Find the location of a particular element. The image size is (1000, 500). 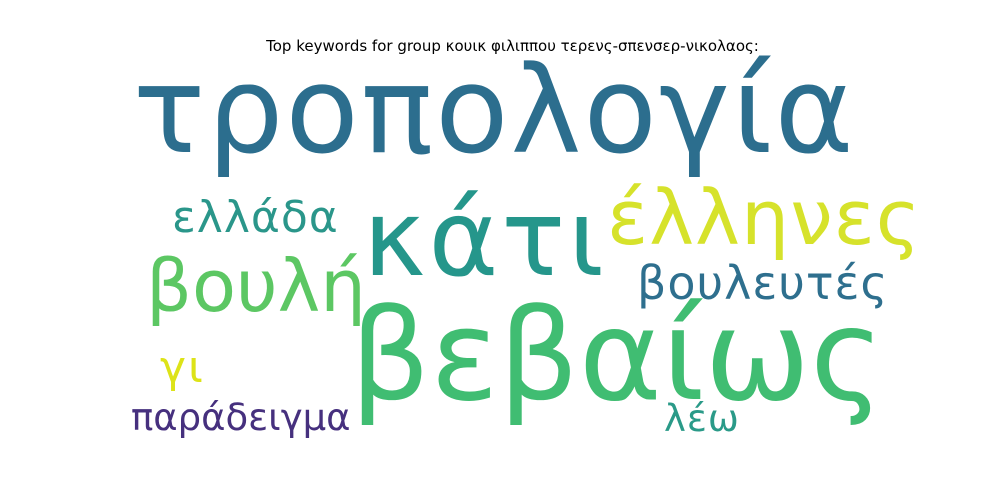

word-ellada: ελλάδα is located at coordinates (255, 217).